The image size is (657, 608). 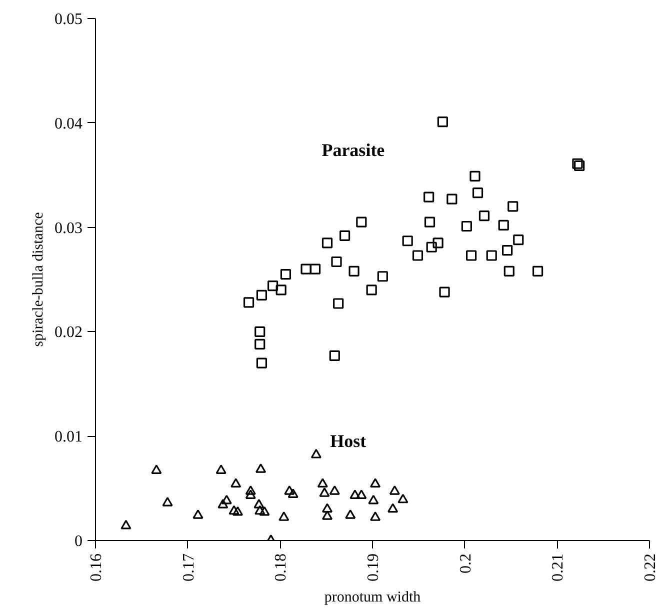 I want to click on y-axis-title: spiracle-bulla distance, so click(x=38, y=279).